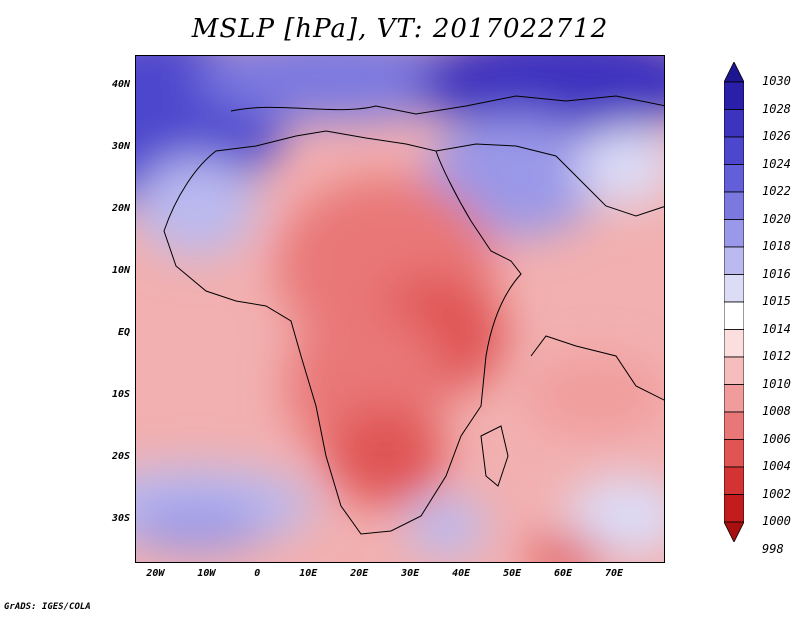 Image resolution: width=800 pixels, height=618 pixels. Describe the element at coordinates (776, 328) in the screenshot. I see `colorbar-level-label: 1014` at that location.